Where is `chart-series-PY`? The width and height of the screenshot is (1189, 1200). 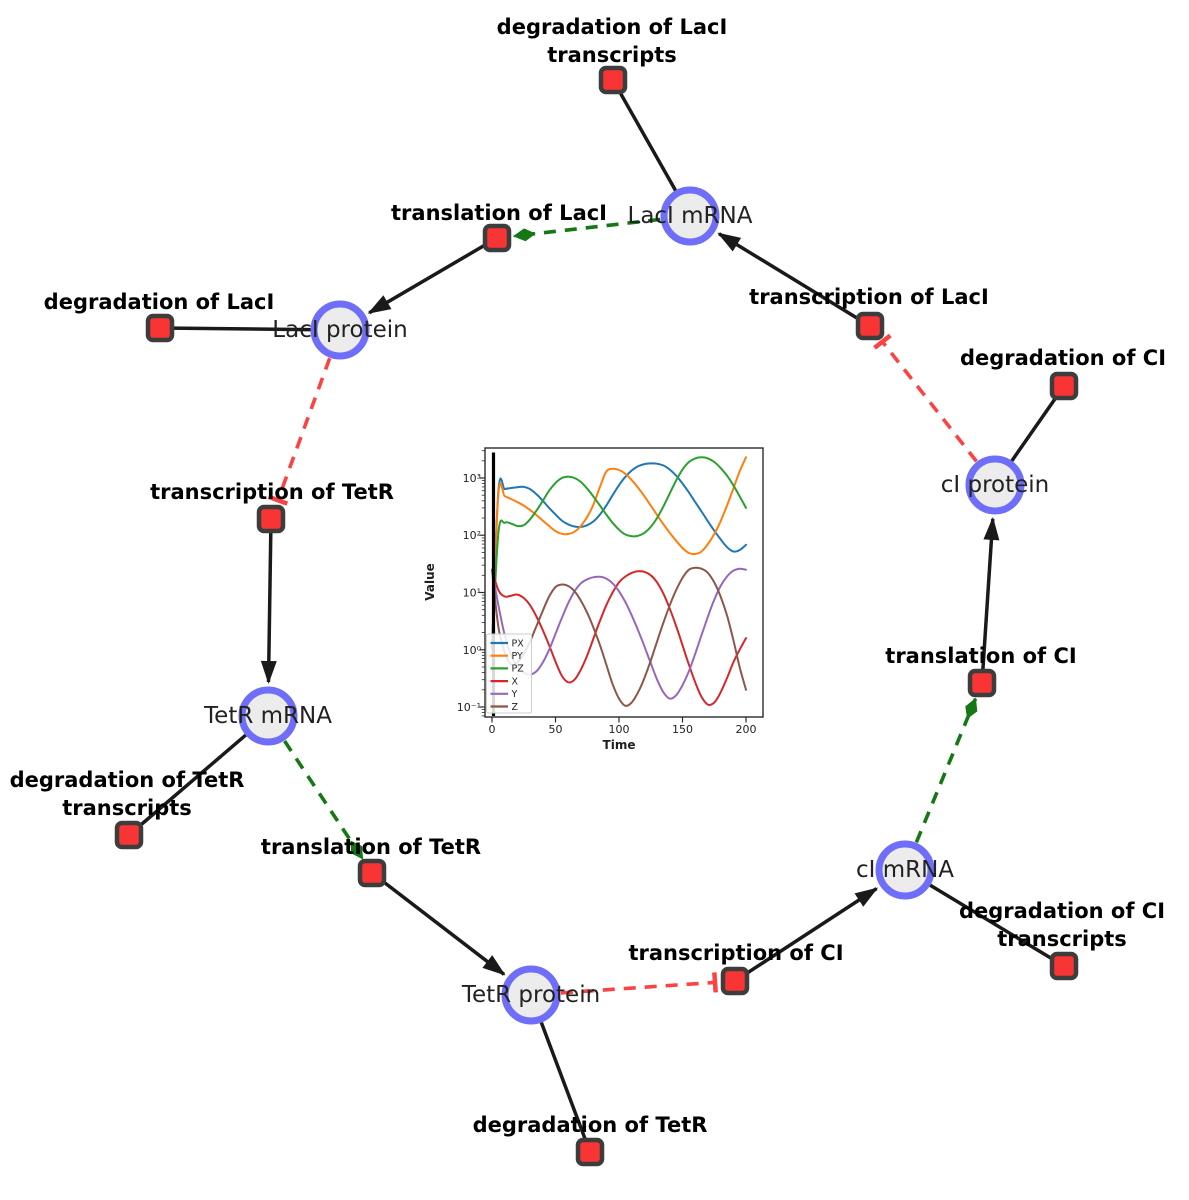
chart-series-PY is located at coordinates (619, 553).